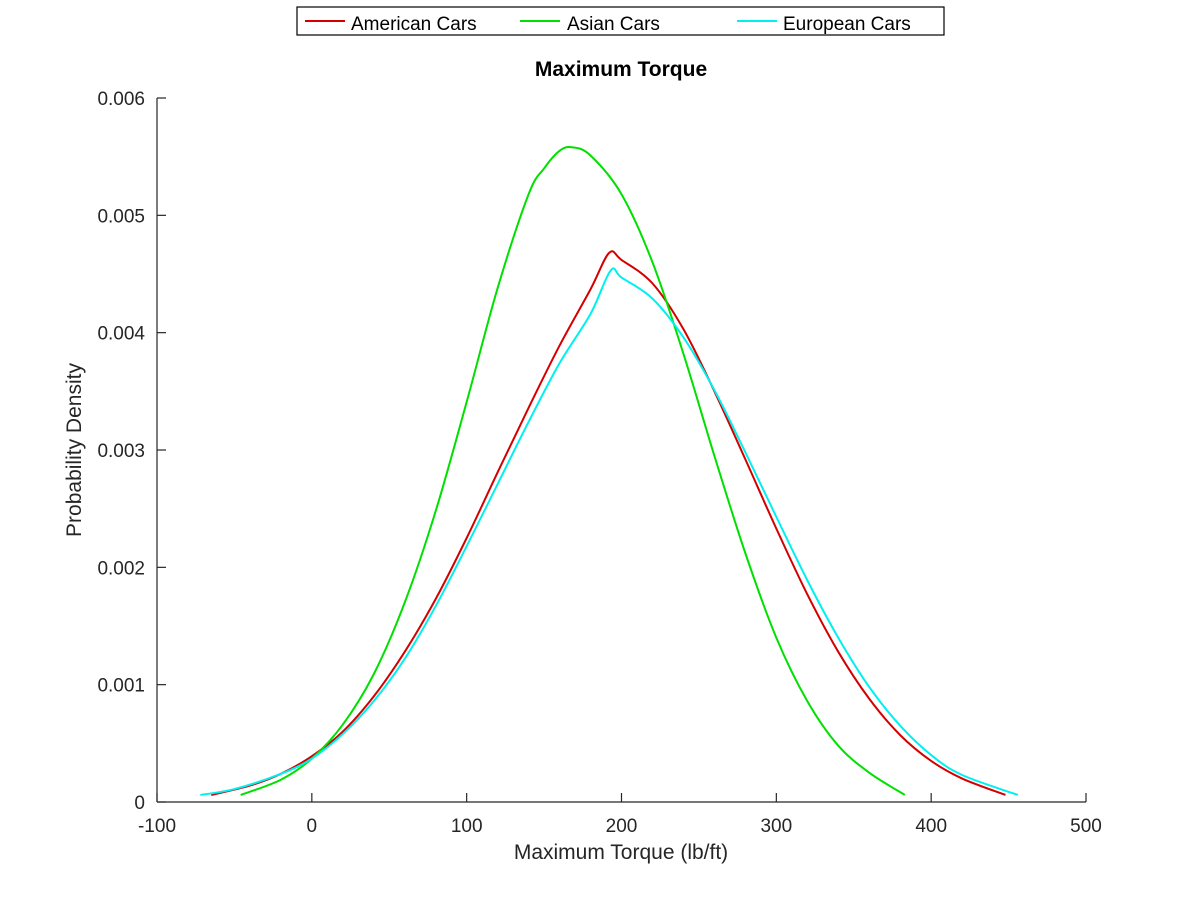 The width and height of the screenshot is (1200, 898). Describe the element at coordinates (121, 451) in the screenshot. I see `y-tick-label: 0.003` at that location.